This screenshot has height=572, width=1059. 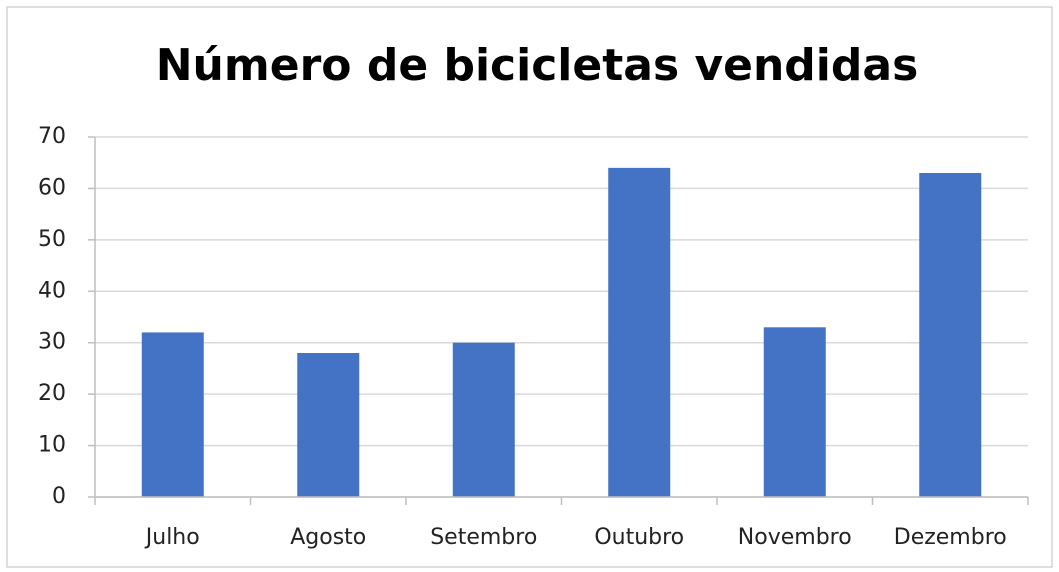 I want to click on chart-title: Número de bicicletas vendidas, so click(x=537, y=65).